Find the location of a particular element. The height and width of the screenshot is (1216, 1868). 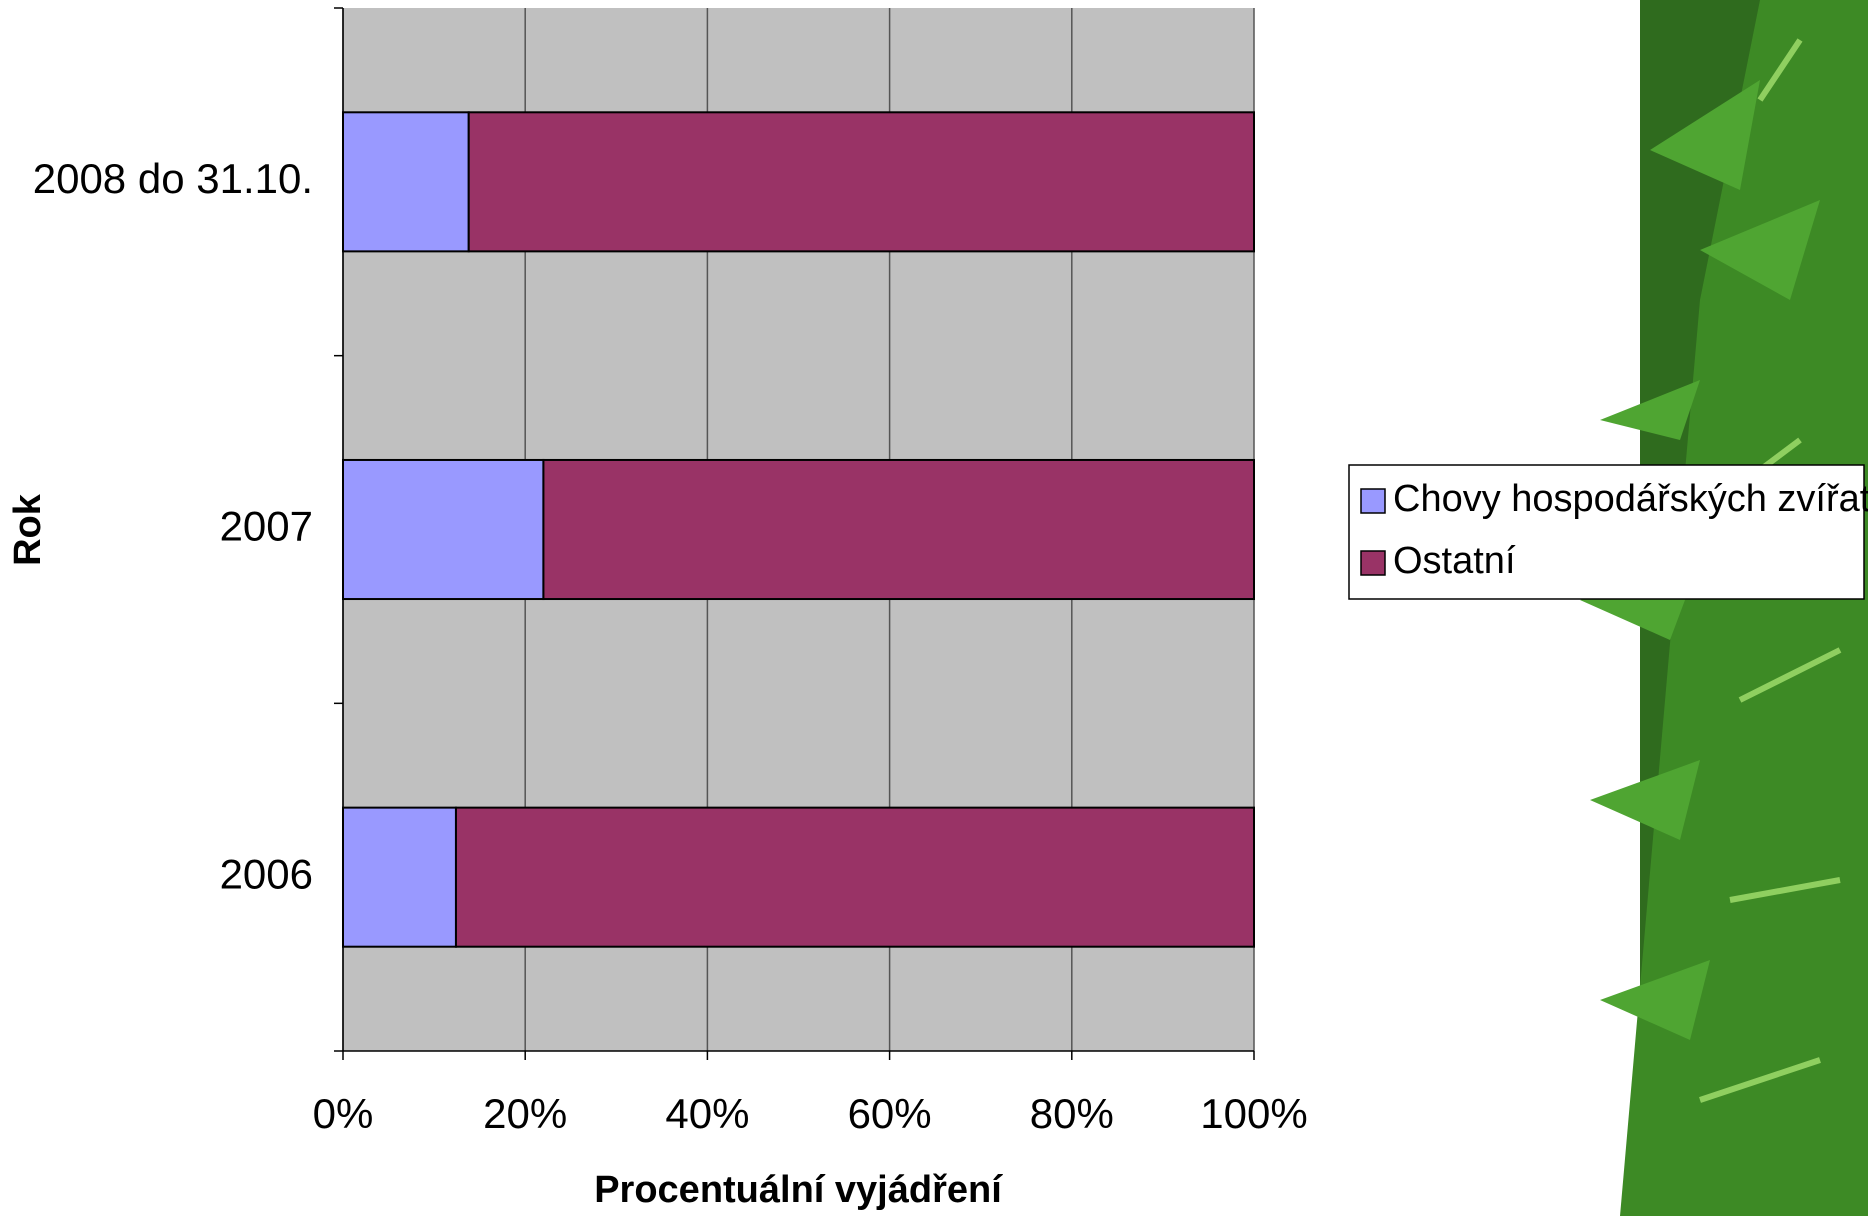

y-tick-label: 2006 is located at coordinates (266, 873).